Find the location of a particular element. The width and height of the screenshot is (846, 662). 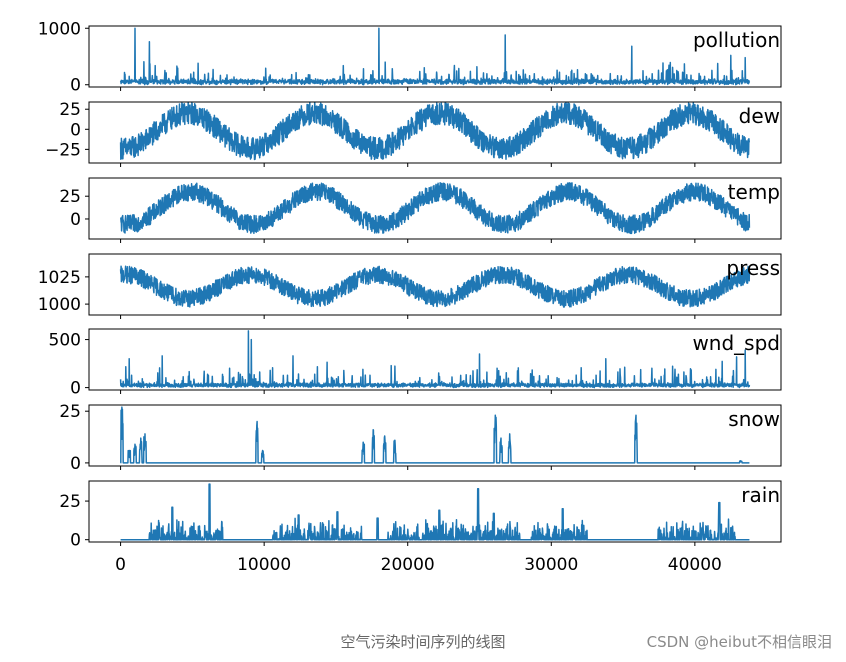

panel-temp: 0 25 temp is located at coordinates (420, 210).